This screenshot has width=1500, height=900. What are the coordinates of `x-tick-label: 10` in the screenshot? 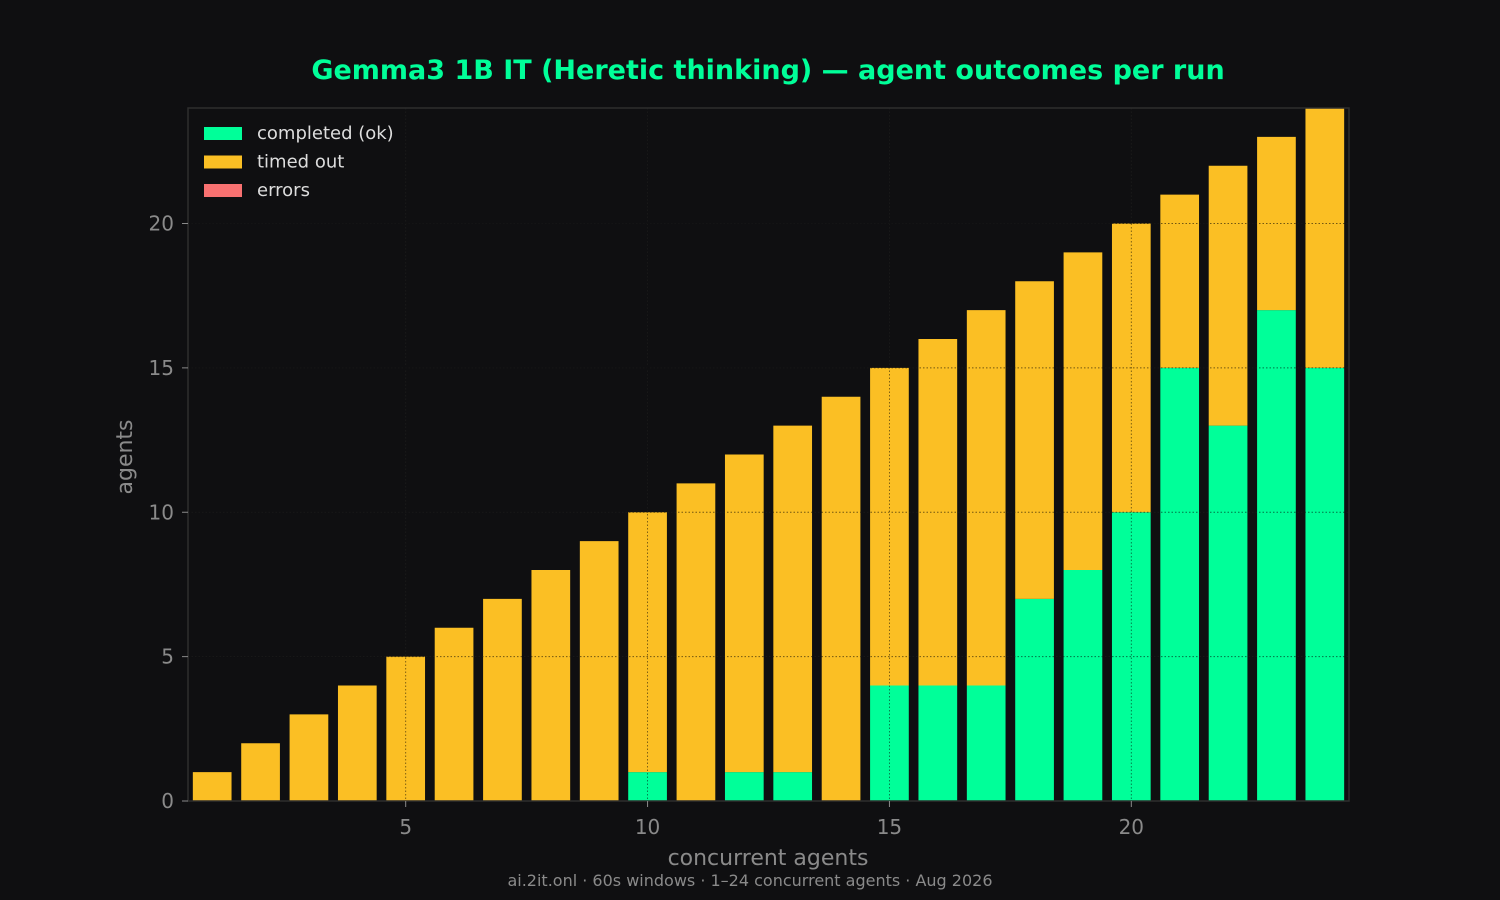 It's located at (647, 827).